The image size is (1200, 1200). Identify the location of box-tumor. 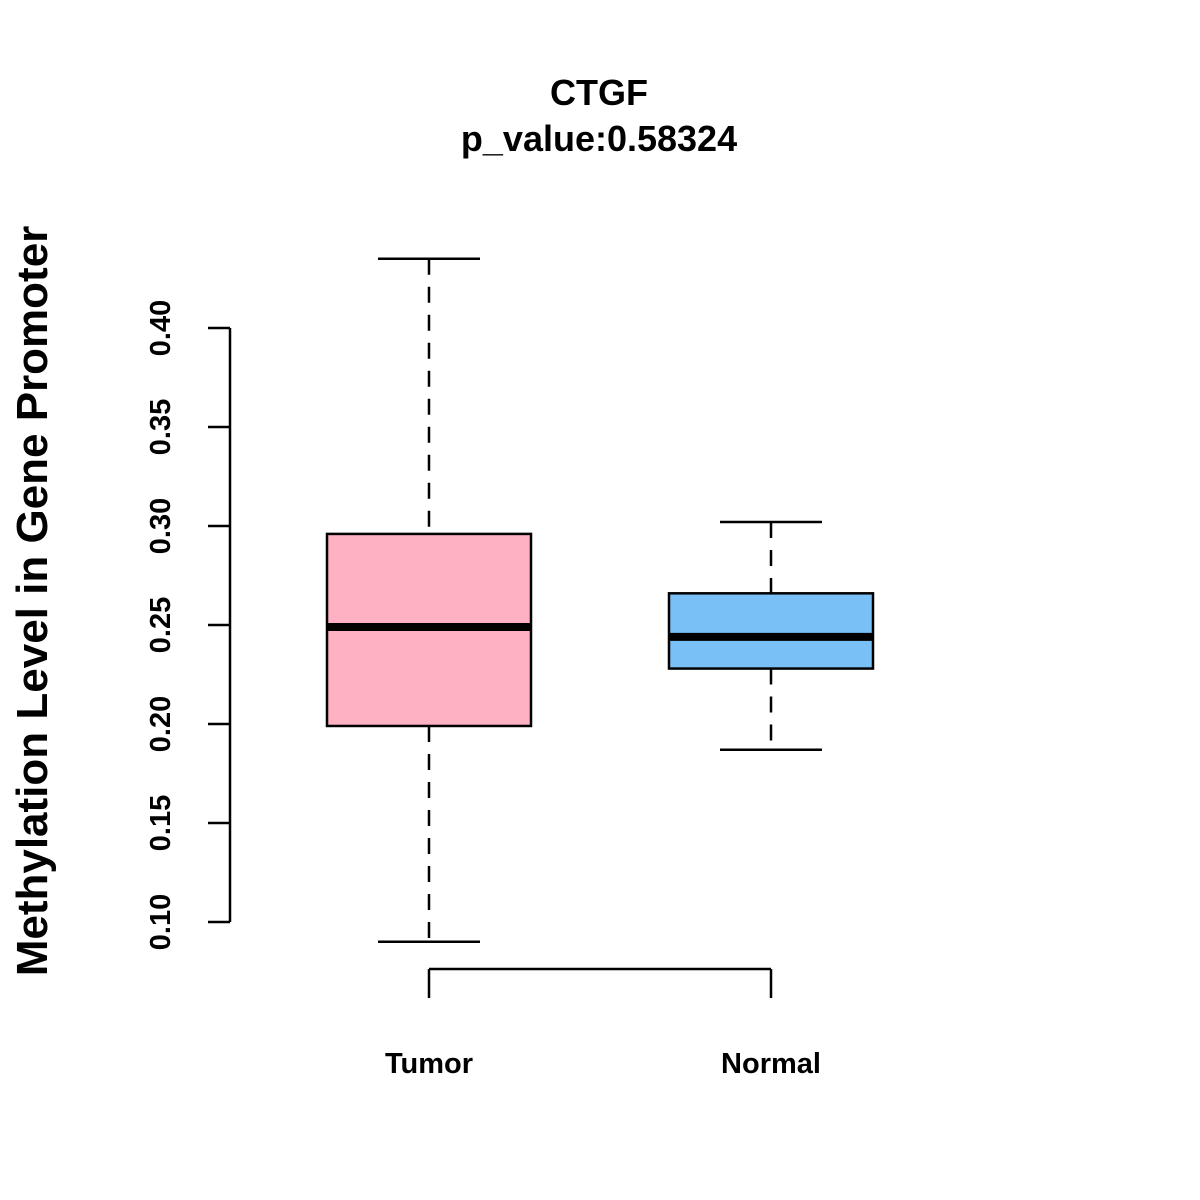
(429, 600).